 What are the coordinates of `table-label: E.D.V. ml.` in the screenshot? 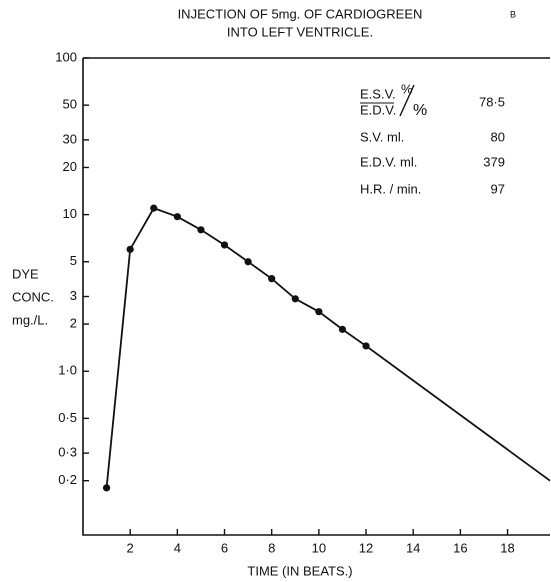 It's located at (388, 161).